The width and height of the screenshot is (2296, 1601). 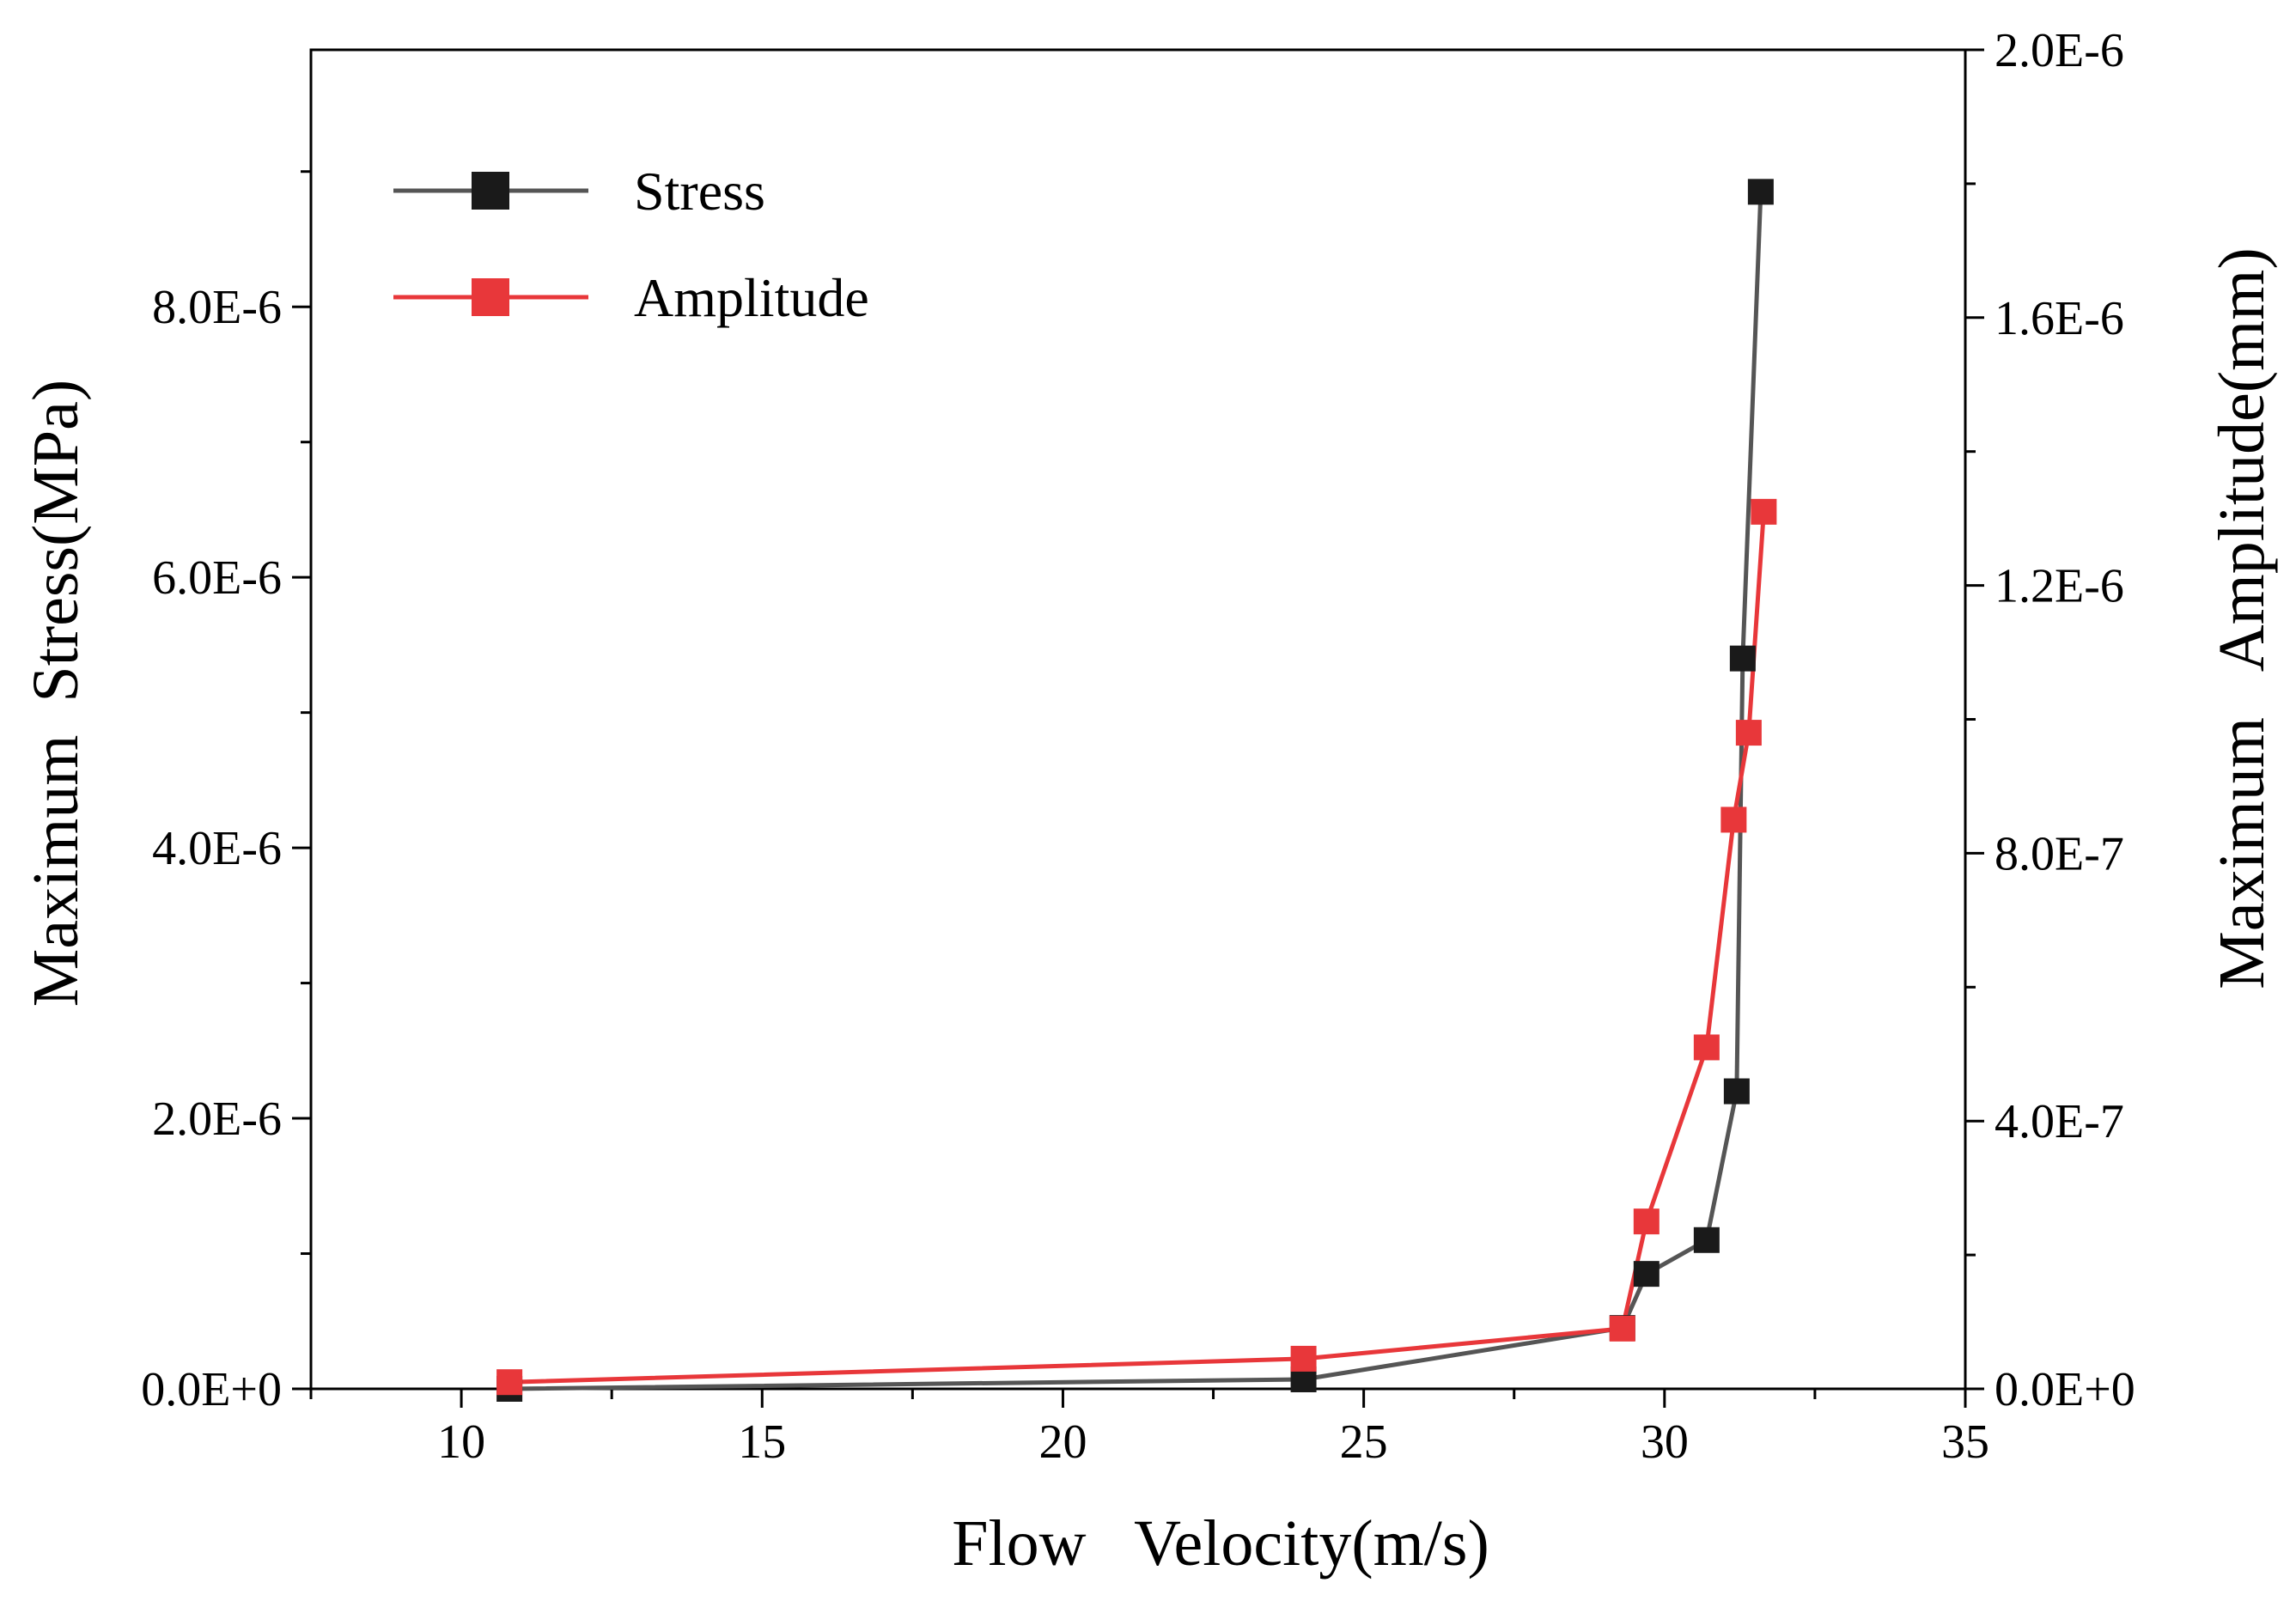 I want to click on x-tick-label: 35, so click(x=1965, y=1442).